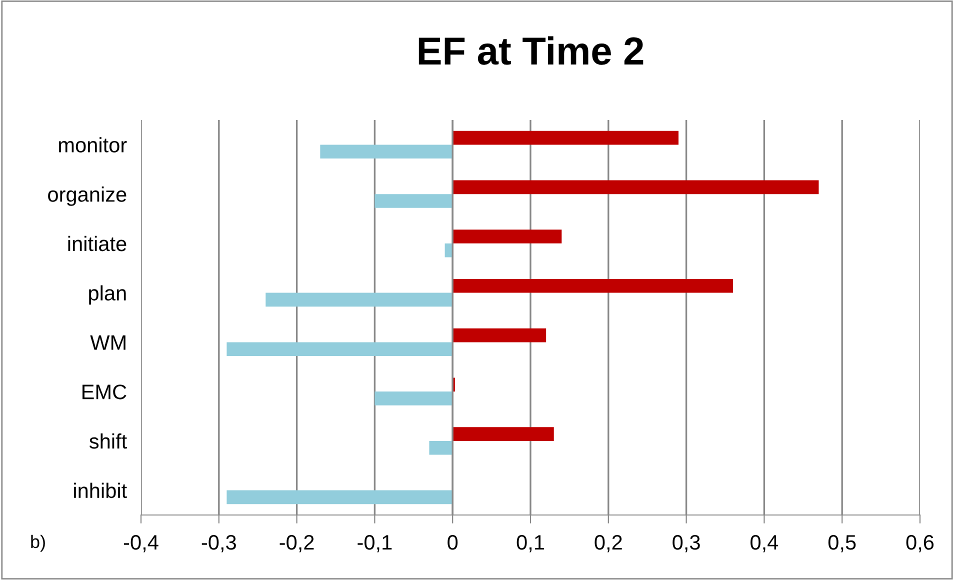  What do you see at coordinates (842, 543) in the screenshot?
I see `x-tick-label: 0,5` at bounding box center [842, 543].